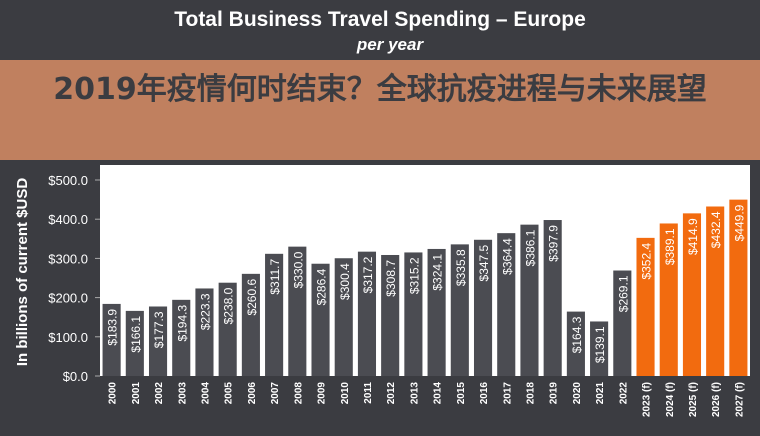 The image size is (760, 436). I want to click on data-label: $347.5, so click(484, 262).